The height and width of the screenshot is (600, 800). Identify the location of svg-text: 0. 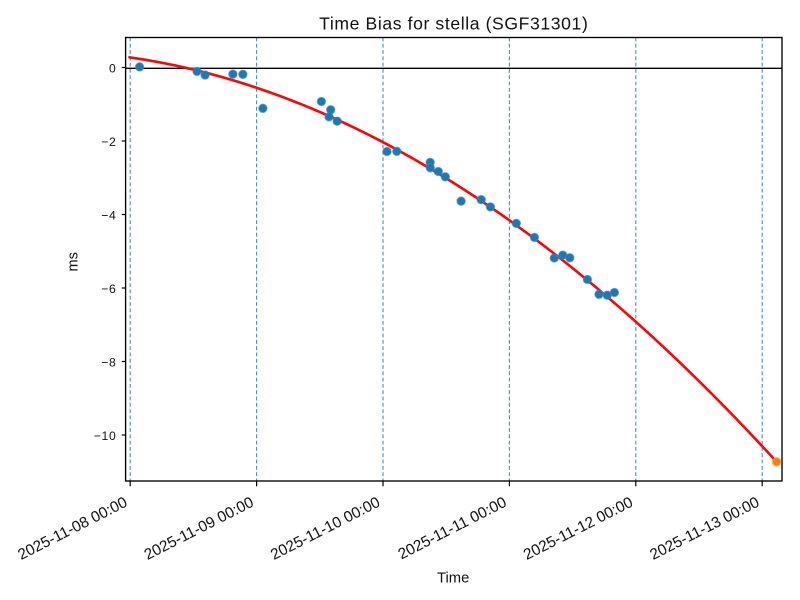
(112, 69).